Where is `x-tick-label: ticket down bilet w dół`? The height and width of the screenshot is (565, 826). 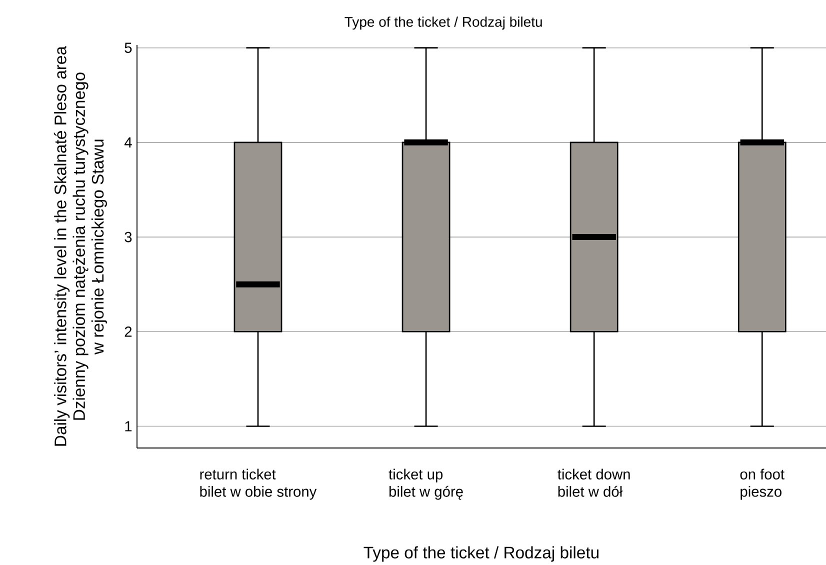 x-tick-label: ticket down bilet w dół is located at coordinates (594, 482).